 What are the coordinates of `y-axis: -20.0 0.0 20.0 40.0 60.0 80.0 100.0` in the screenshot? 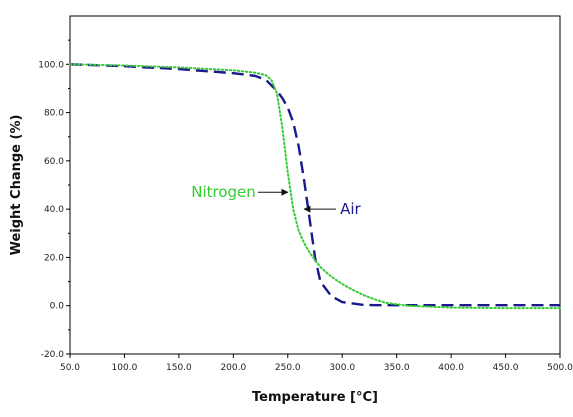 It's located at (54, 199).